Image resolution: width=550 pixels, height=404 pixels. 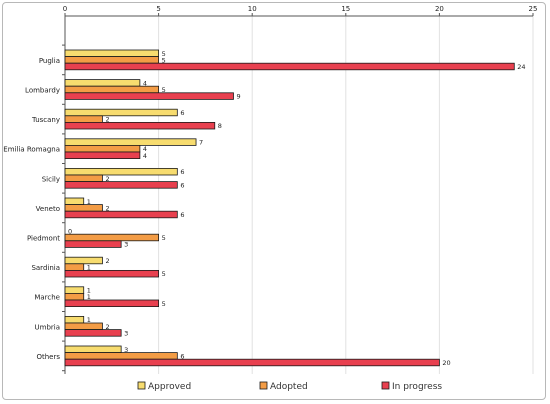 I want to click on value-label-marche-in-progress: 5, so click(x=164, y=304).